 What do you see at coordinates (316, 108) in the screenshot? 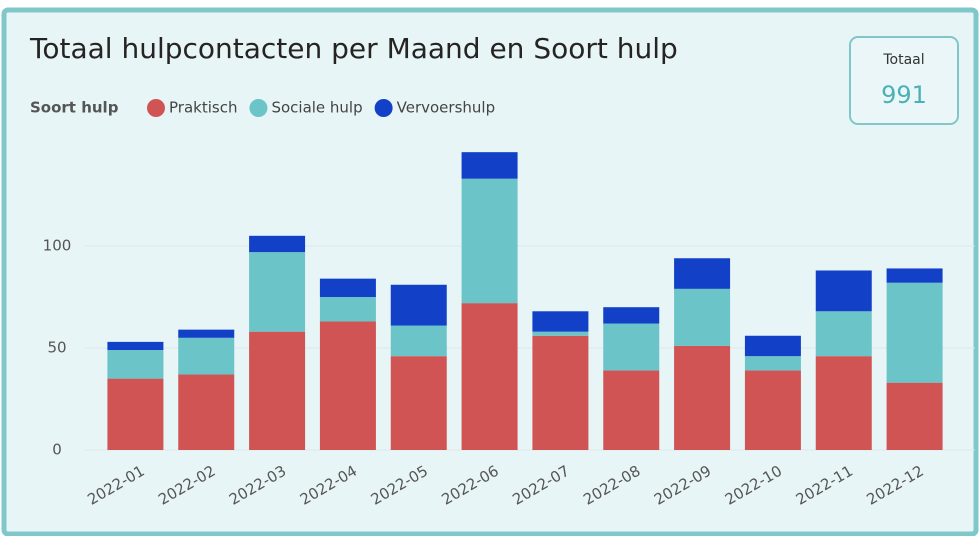
I see `legend-label: Sociale hulp` at bounding box center [316, 108].